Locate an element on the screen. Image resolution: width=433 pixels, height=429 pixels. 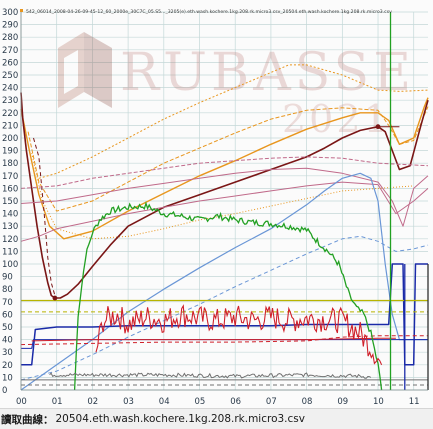
marker-turning_point is located at coordinates (55, 298).